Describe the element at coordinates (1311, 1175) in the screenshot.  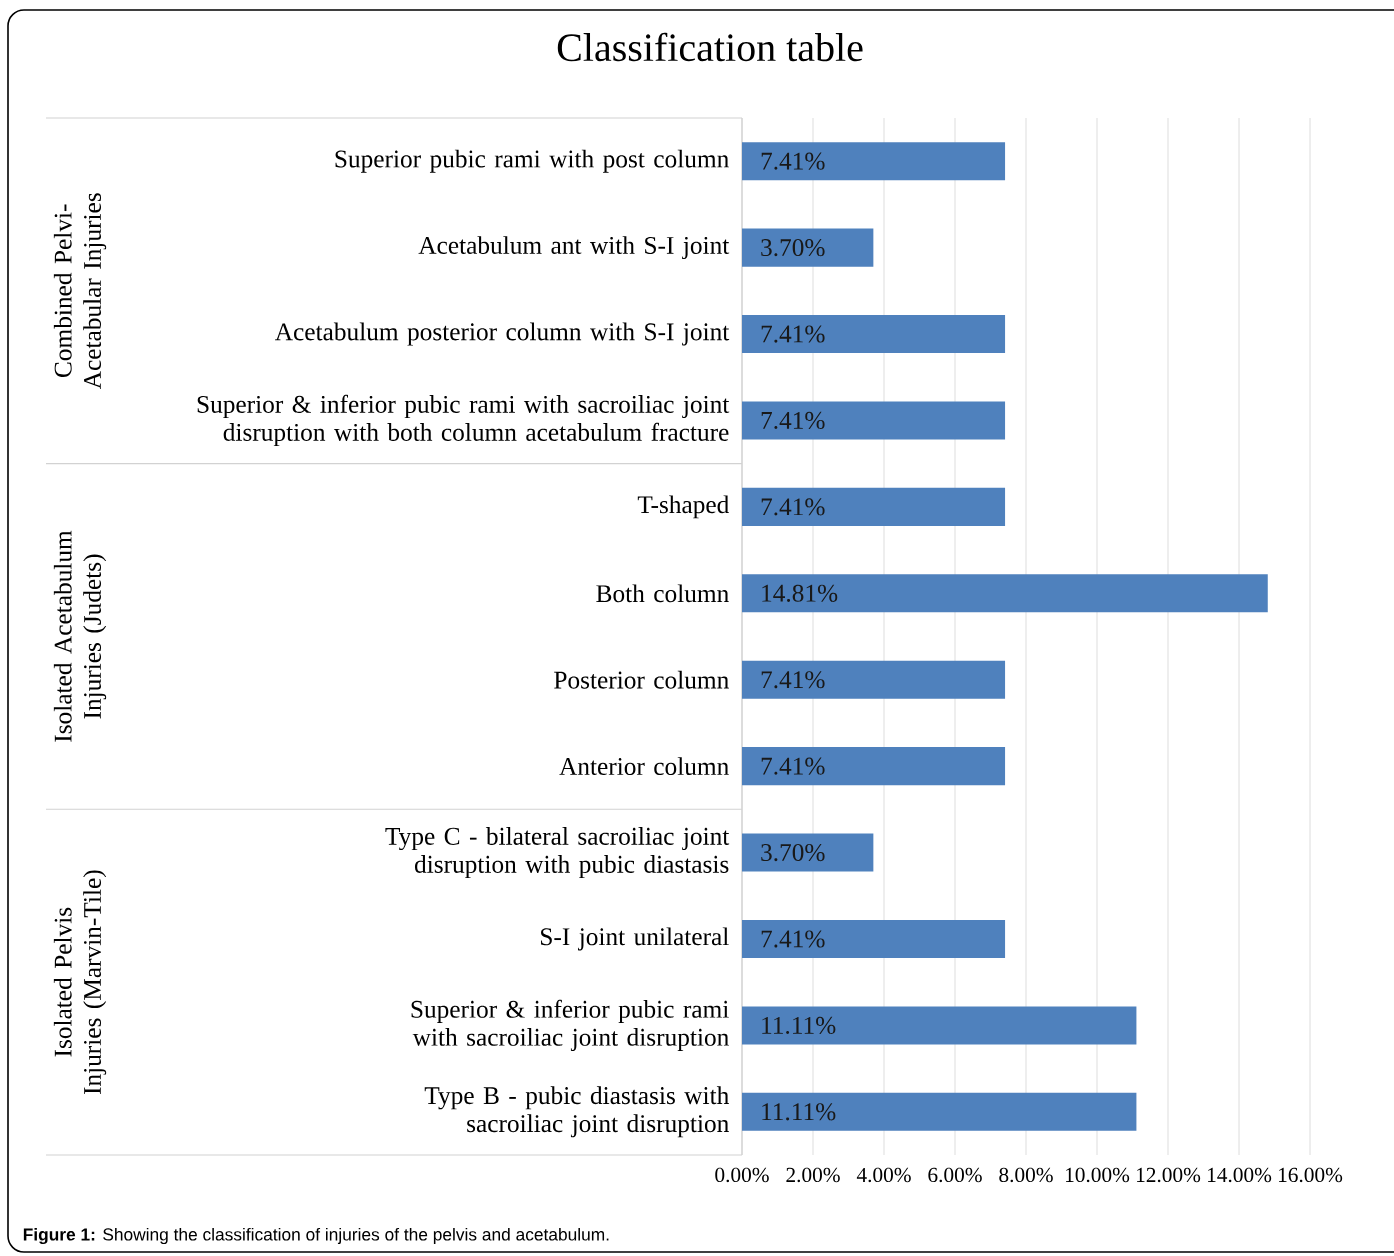
I see `x-tick-label: 16.00%` at that location.